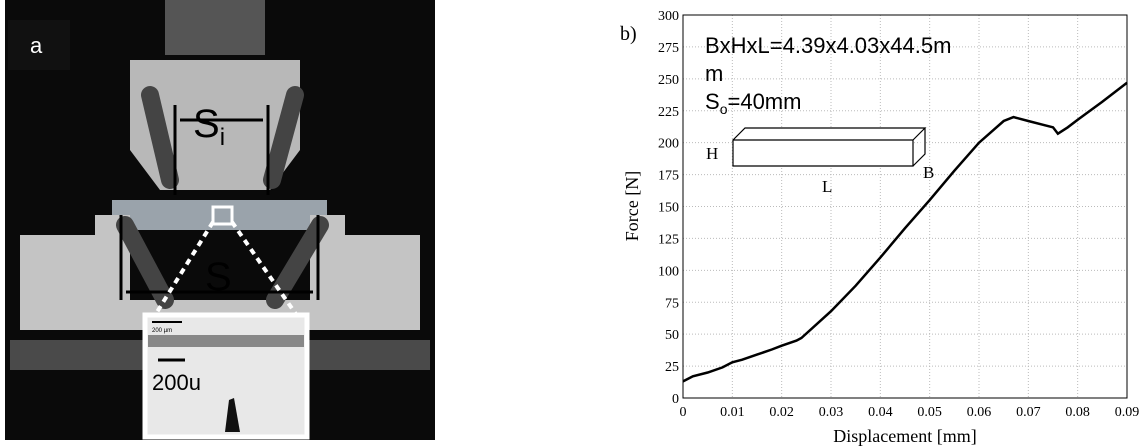  Describe the element at coordinates (829, 147) in the screenshot. I see `specimen-box` at that location.